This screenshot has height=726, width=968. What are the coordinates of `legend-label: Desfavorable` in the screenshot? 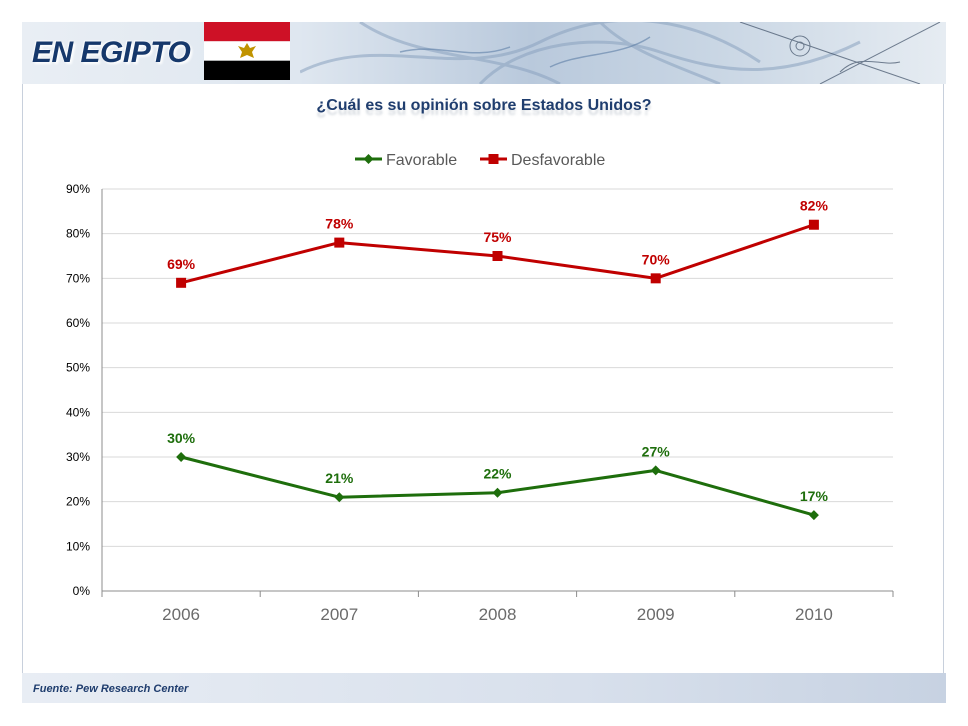 It's located at (558, 160).